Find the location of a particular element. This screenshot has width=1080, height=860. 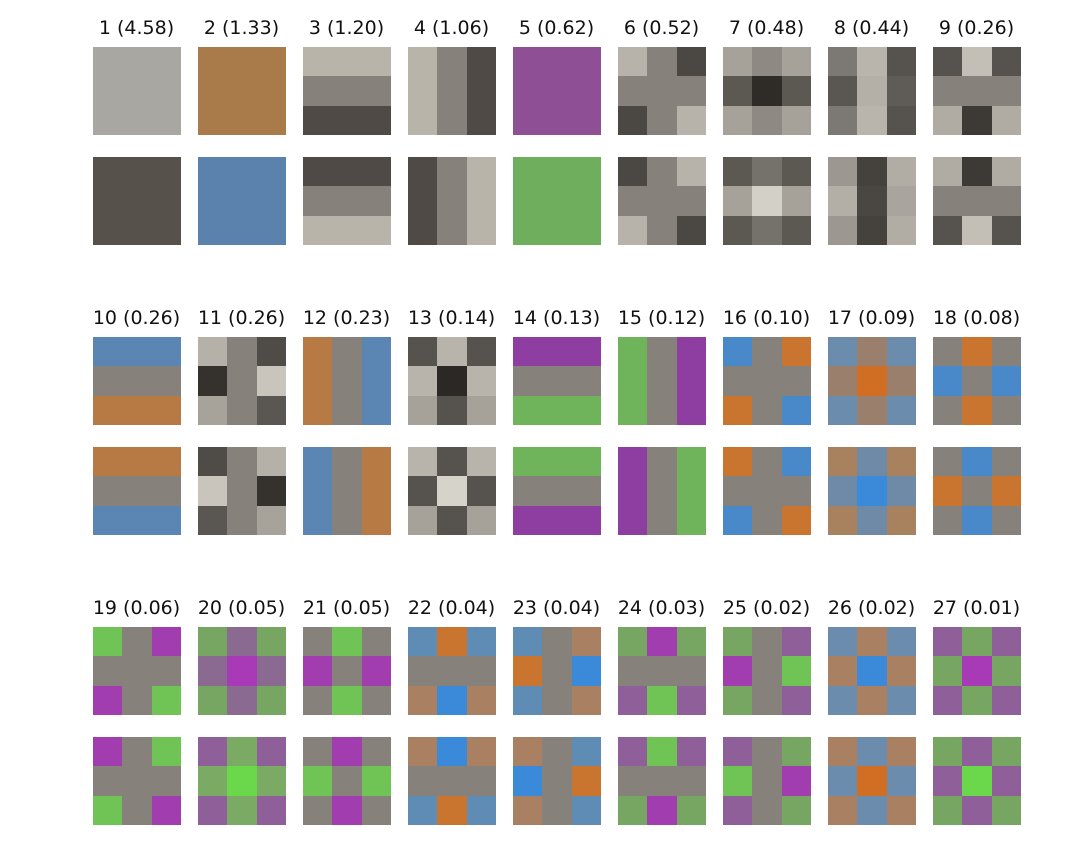

component-25: 25 (0.02) is located at coordinates (766, 705).